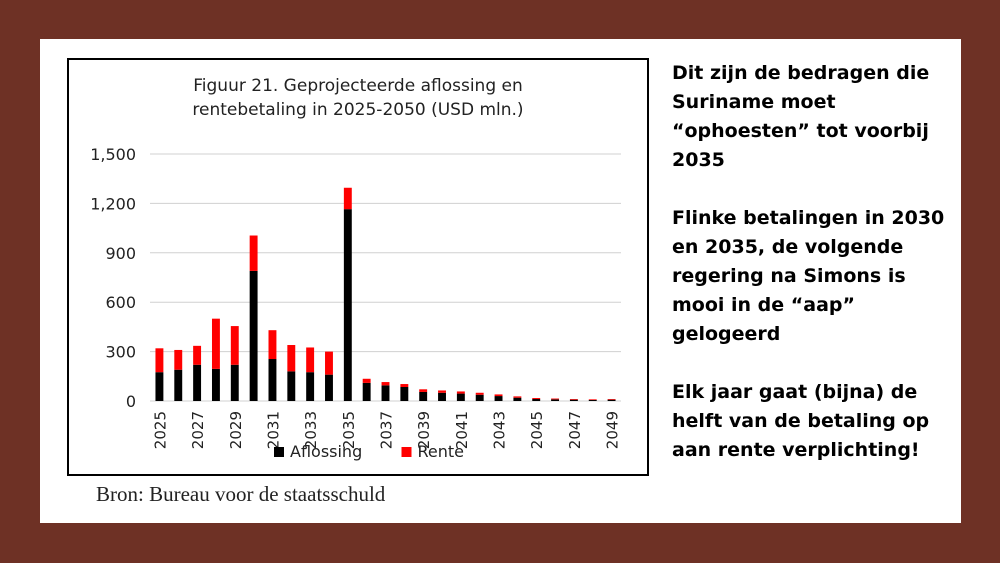  I want to click on bar-rente-2038, so click(404, 386).